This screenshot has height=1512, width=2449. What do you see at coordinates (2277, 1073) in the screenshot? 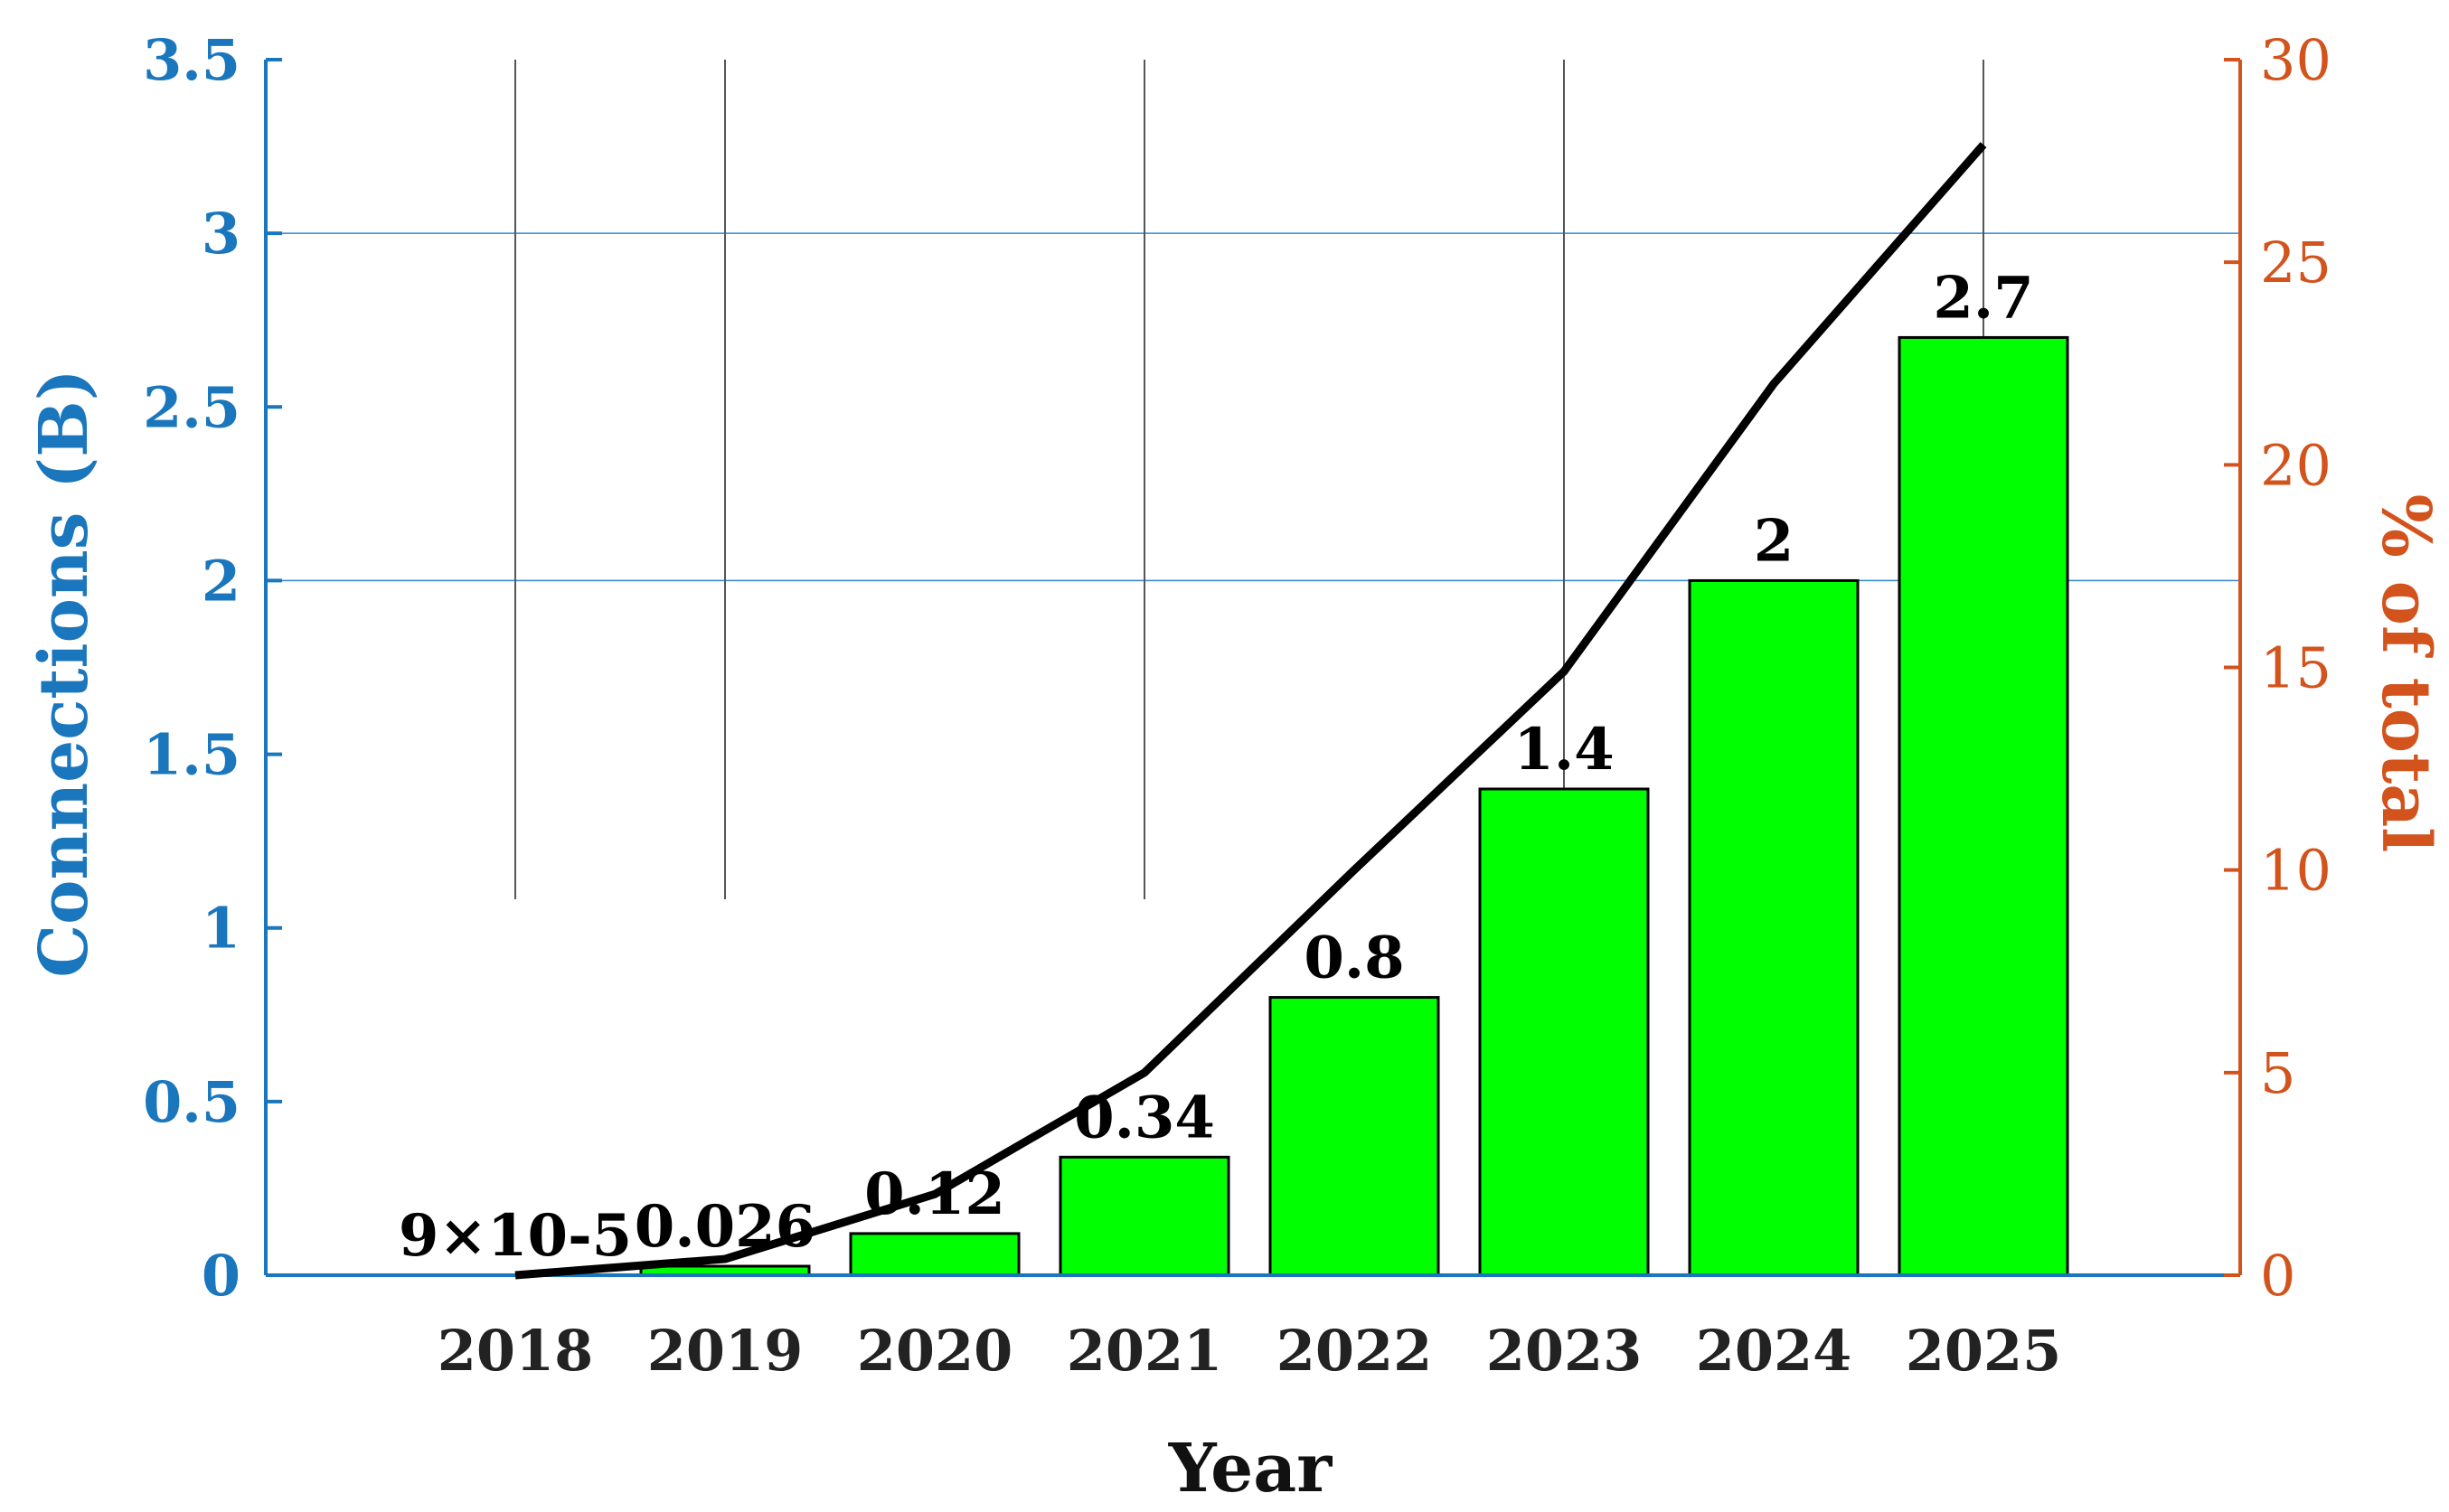
I see `y2-tick-label: 5` at bounding box center [2277, 1073].